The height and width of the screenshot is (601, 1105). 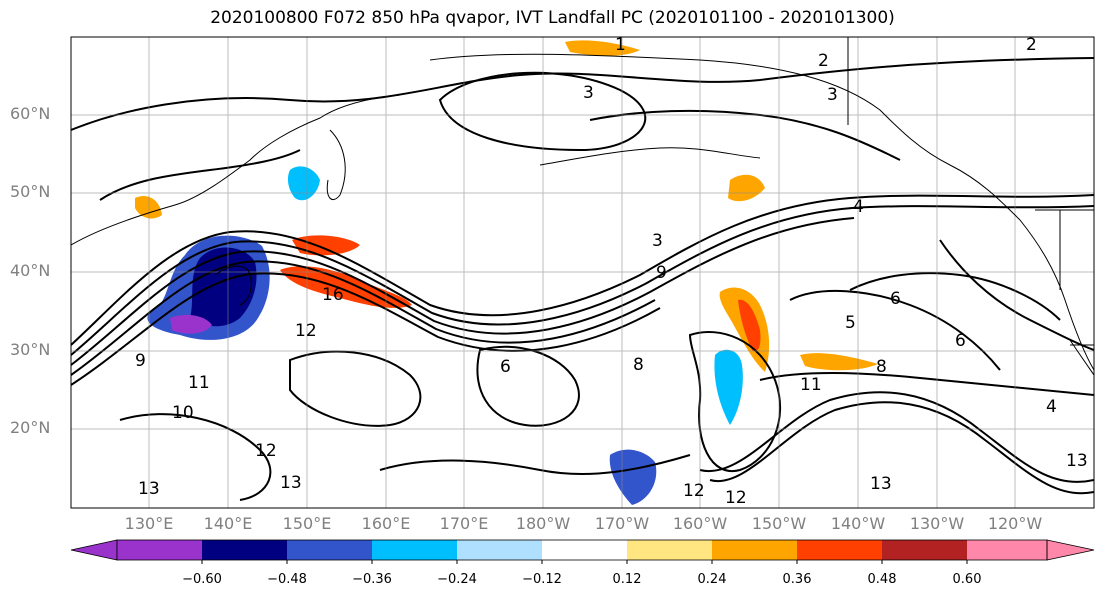 What do you see at coordinates (779, 523) in the screenshot?
I see `lon-label: 150°W` at bounding box center [779, 523].